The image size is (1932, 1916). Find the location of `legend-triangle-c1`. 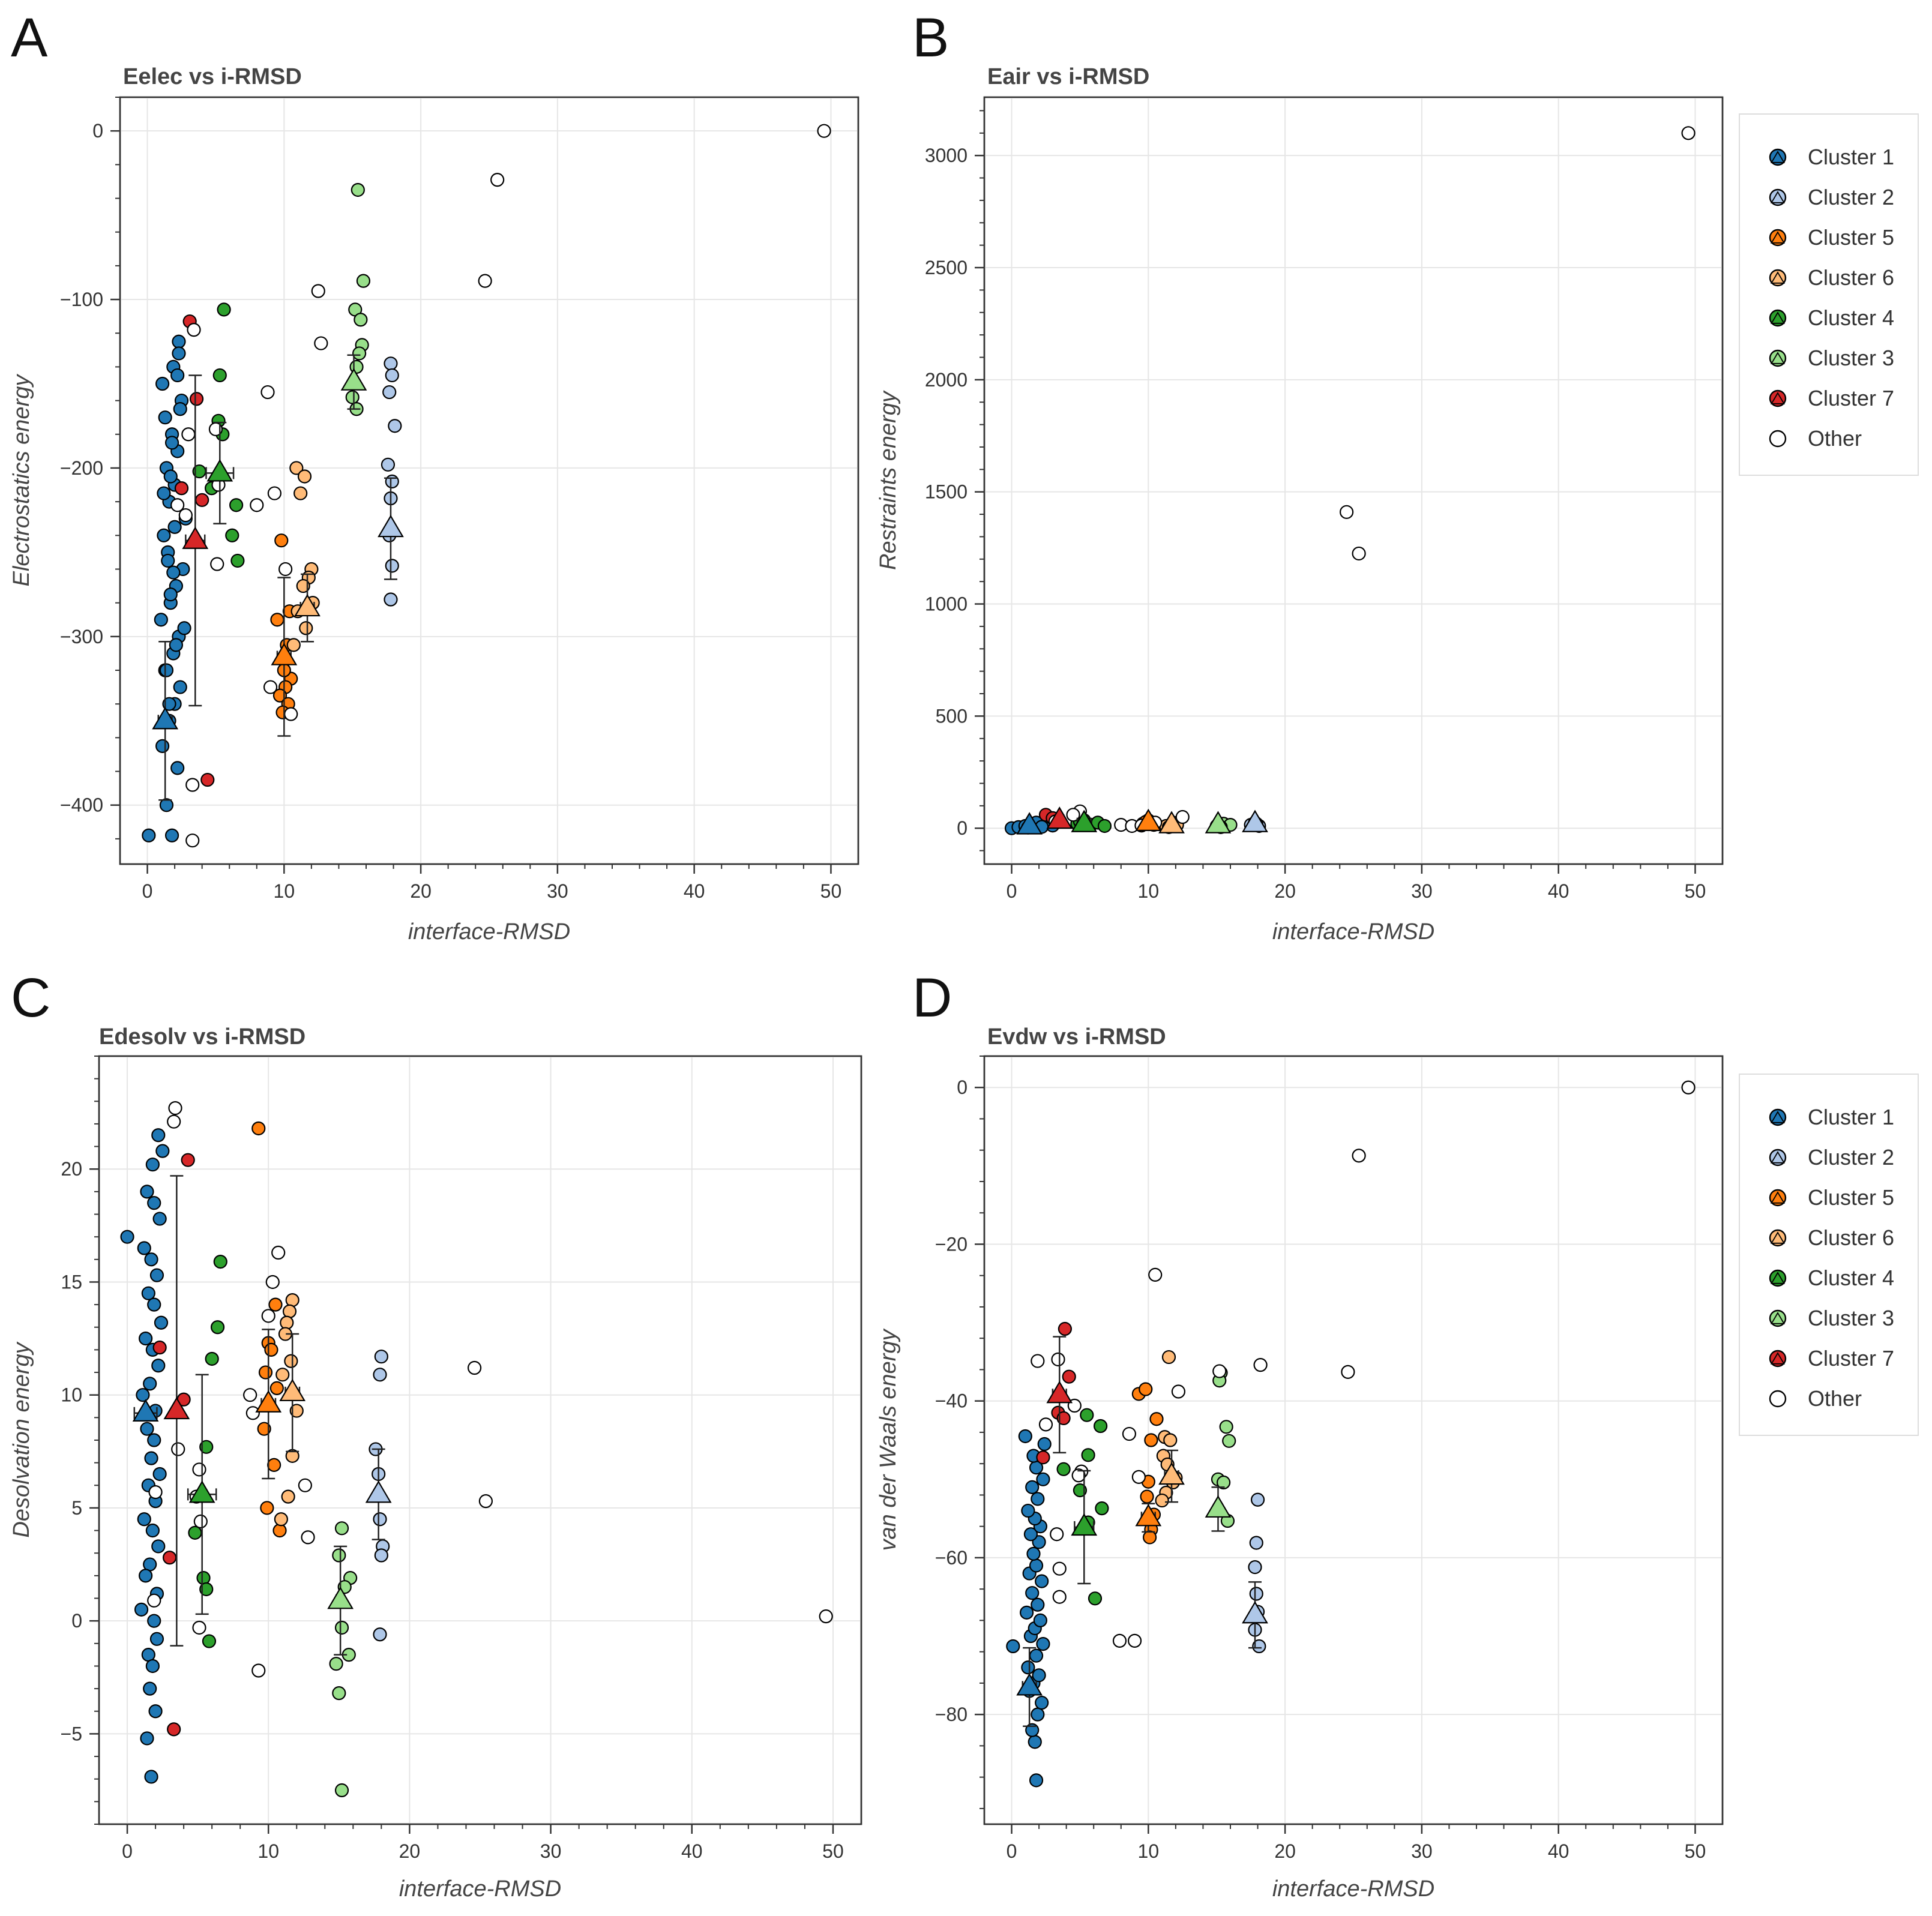

legend-triangle-c1 is located at coordinates (1778, 1117).